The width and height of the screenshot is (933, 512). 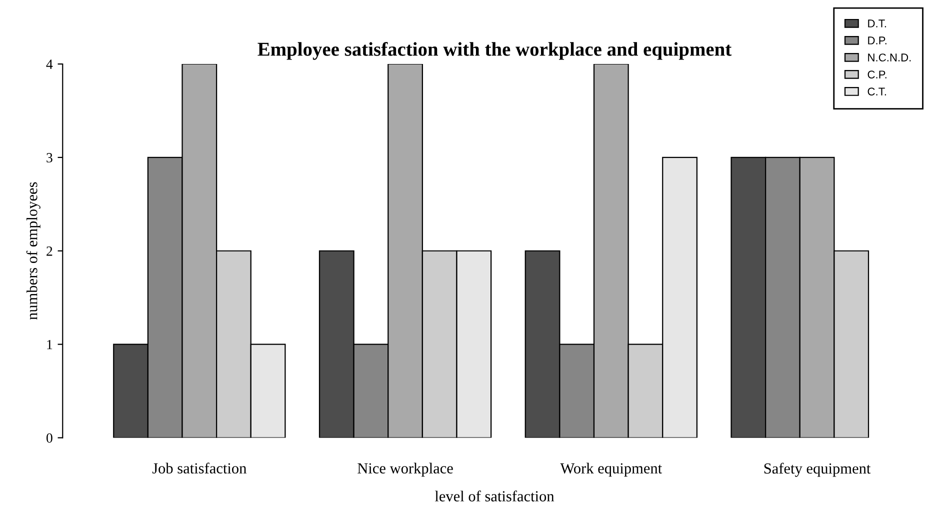 I want to click on legend-label: D.T., so click(x=877, y=24).